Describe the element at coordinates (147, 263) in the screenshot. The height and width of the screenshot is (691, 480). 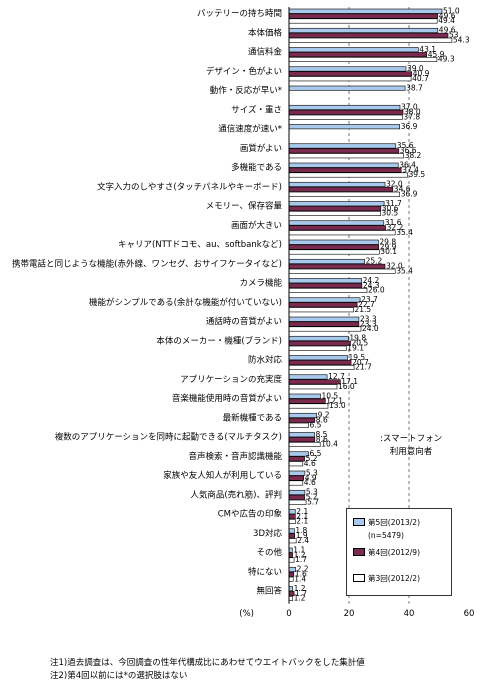
I see `category-label: 携帯電話と同じような機能(赤外線、ワンセグ、おサイフケータイなど)` at that location.